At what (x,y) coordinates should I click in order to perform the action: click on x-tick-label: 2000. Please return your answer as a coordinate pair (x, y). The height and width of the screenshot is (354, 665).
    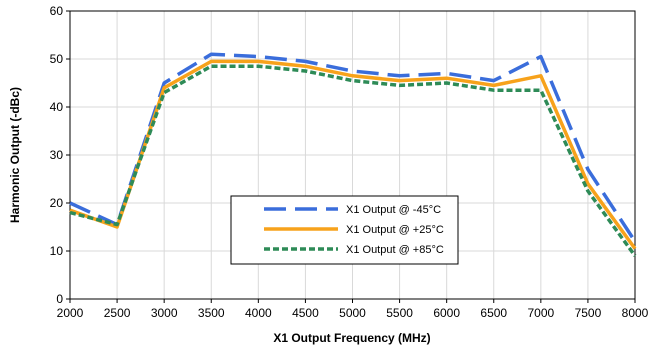
    Looking at the image, I should click on (70, 313).